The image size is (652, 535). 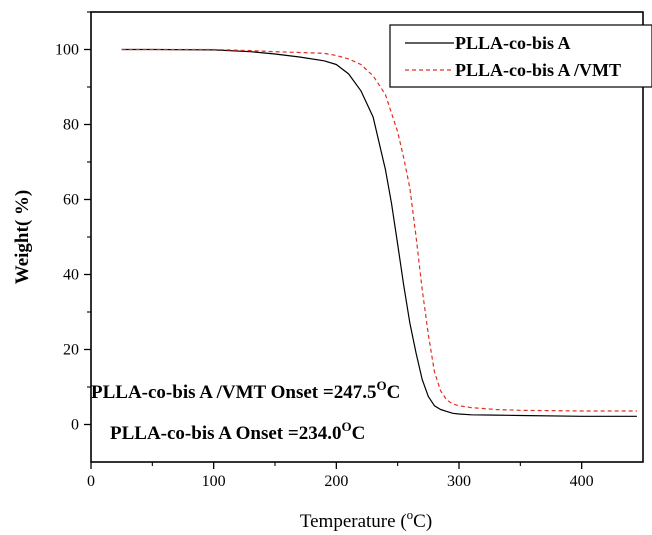 I want to click on y-axis-title: Weight( %), so click(x=22, y=237).